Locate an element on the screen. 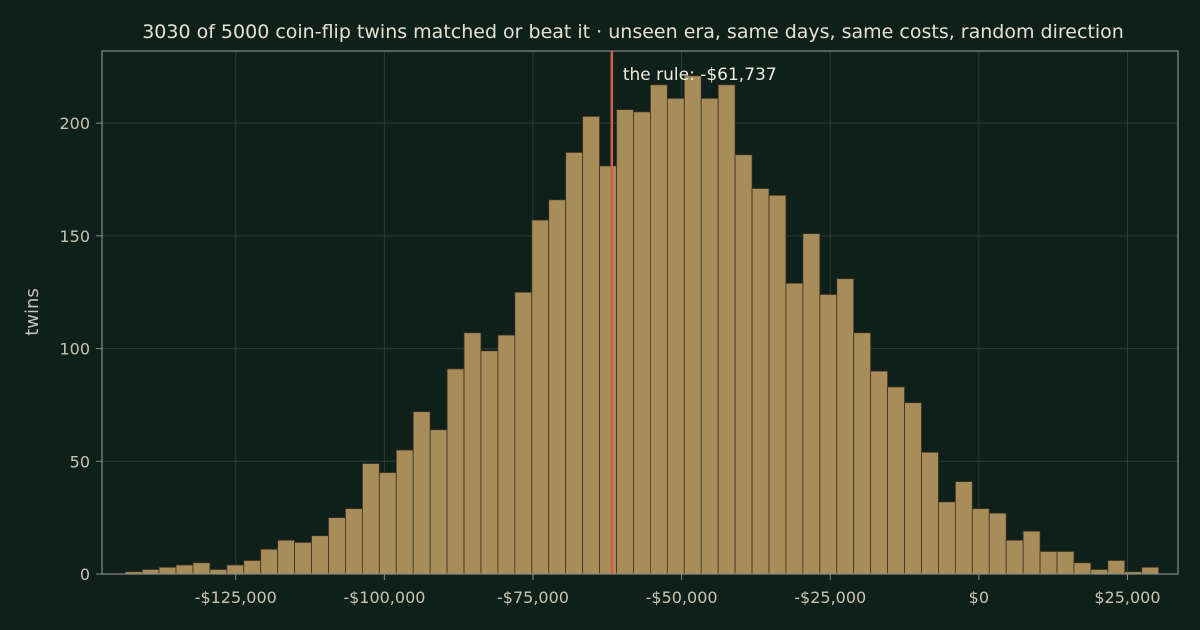  reference-label: the rule: -$61,737 is located at coordinates (700, 75).